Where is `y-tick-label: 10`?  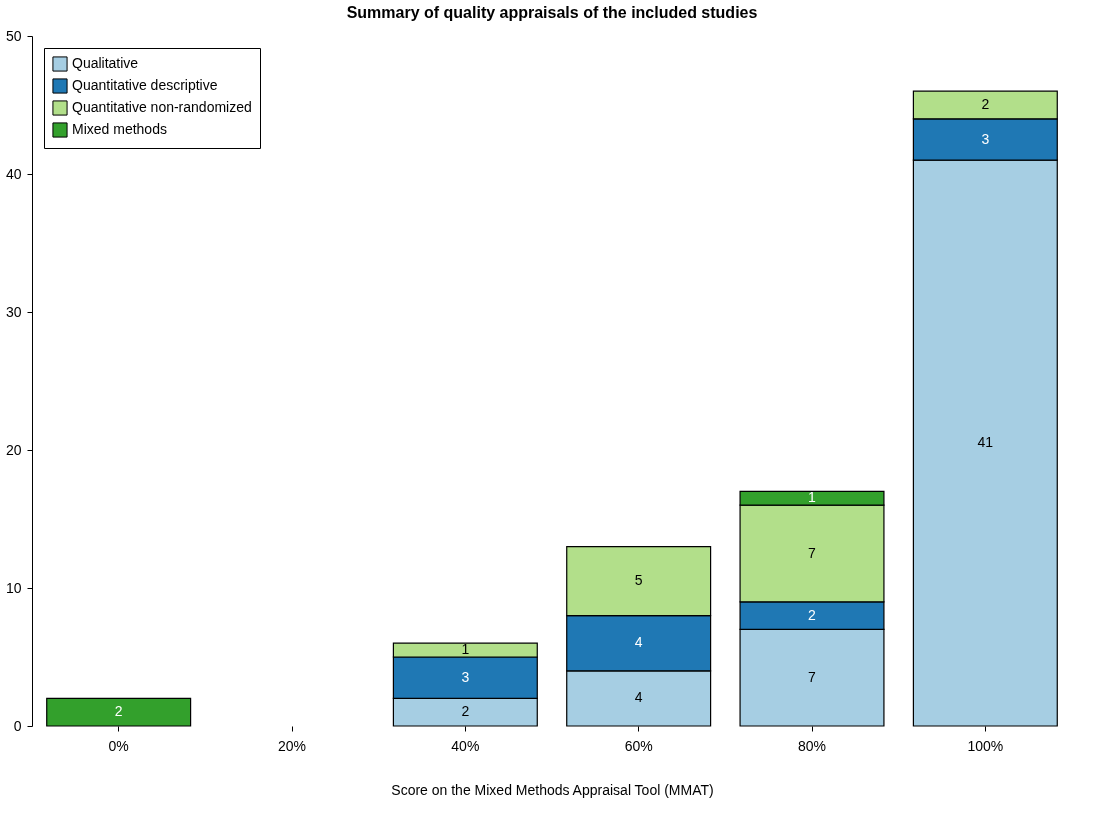
y-tick-label: 10 is located at coordinates (13, 587).